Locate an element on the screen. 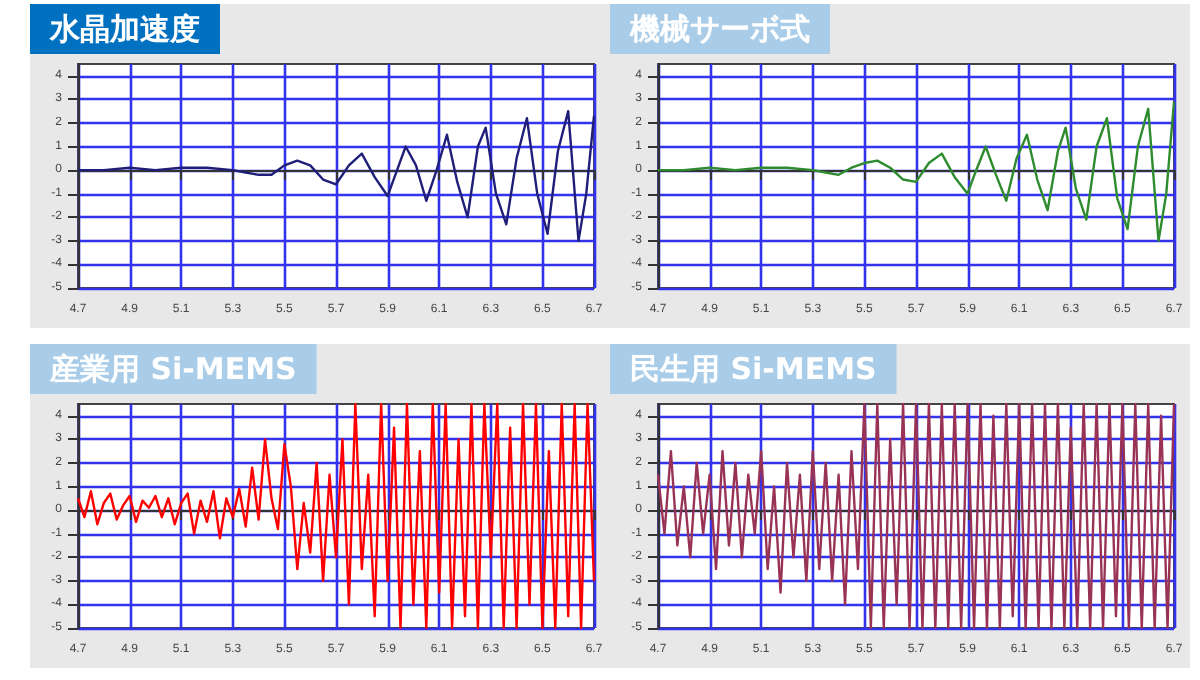 Image resolution: width=1200 pixels, height=680 pixels. chart-title: 水晶加速度 is located at coordinates (124, 29).